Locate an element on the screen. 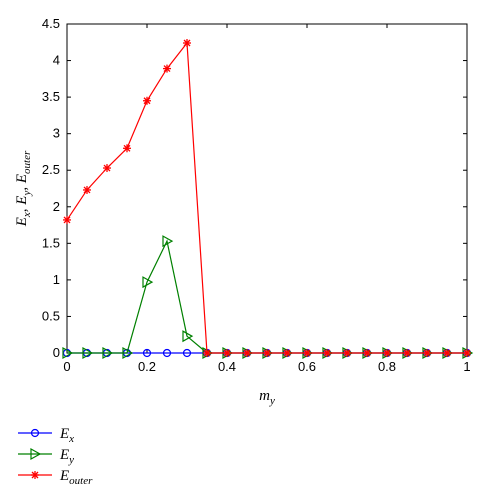  x-tick-label: 0.2 is located at coordinates (147, 366).